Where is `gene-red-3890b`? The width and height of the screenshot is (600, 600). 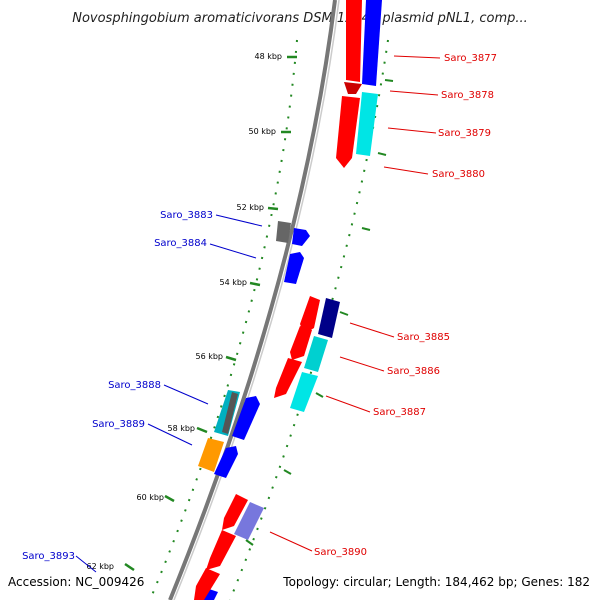
gene-red-3890b is located at coordinates (221, 550).